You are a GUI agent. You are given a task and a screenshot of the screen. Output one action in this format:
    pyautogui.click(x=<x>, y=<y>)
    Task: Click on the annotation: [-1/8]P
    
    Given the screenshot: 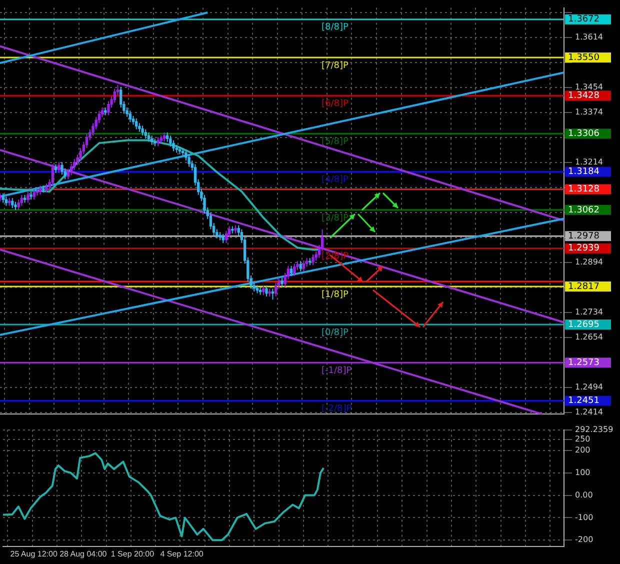 What is the action you would take?
    pyautogui.click(x=336, y=371)
    